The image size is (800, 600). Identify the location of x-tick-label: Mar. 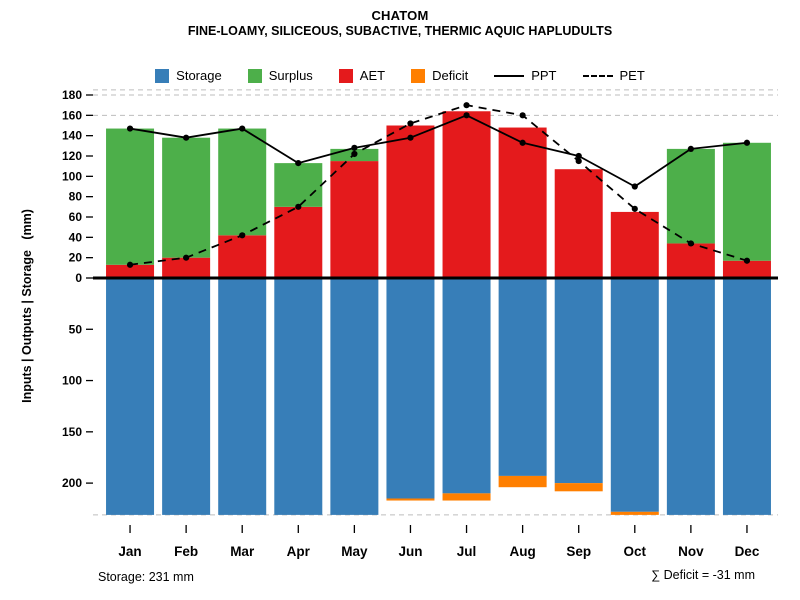
(242, 551).